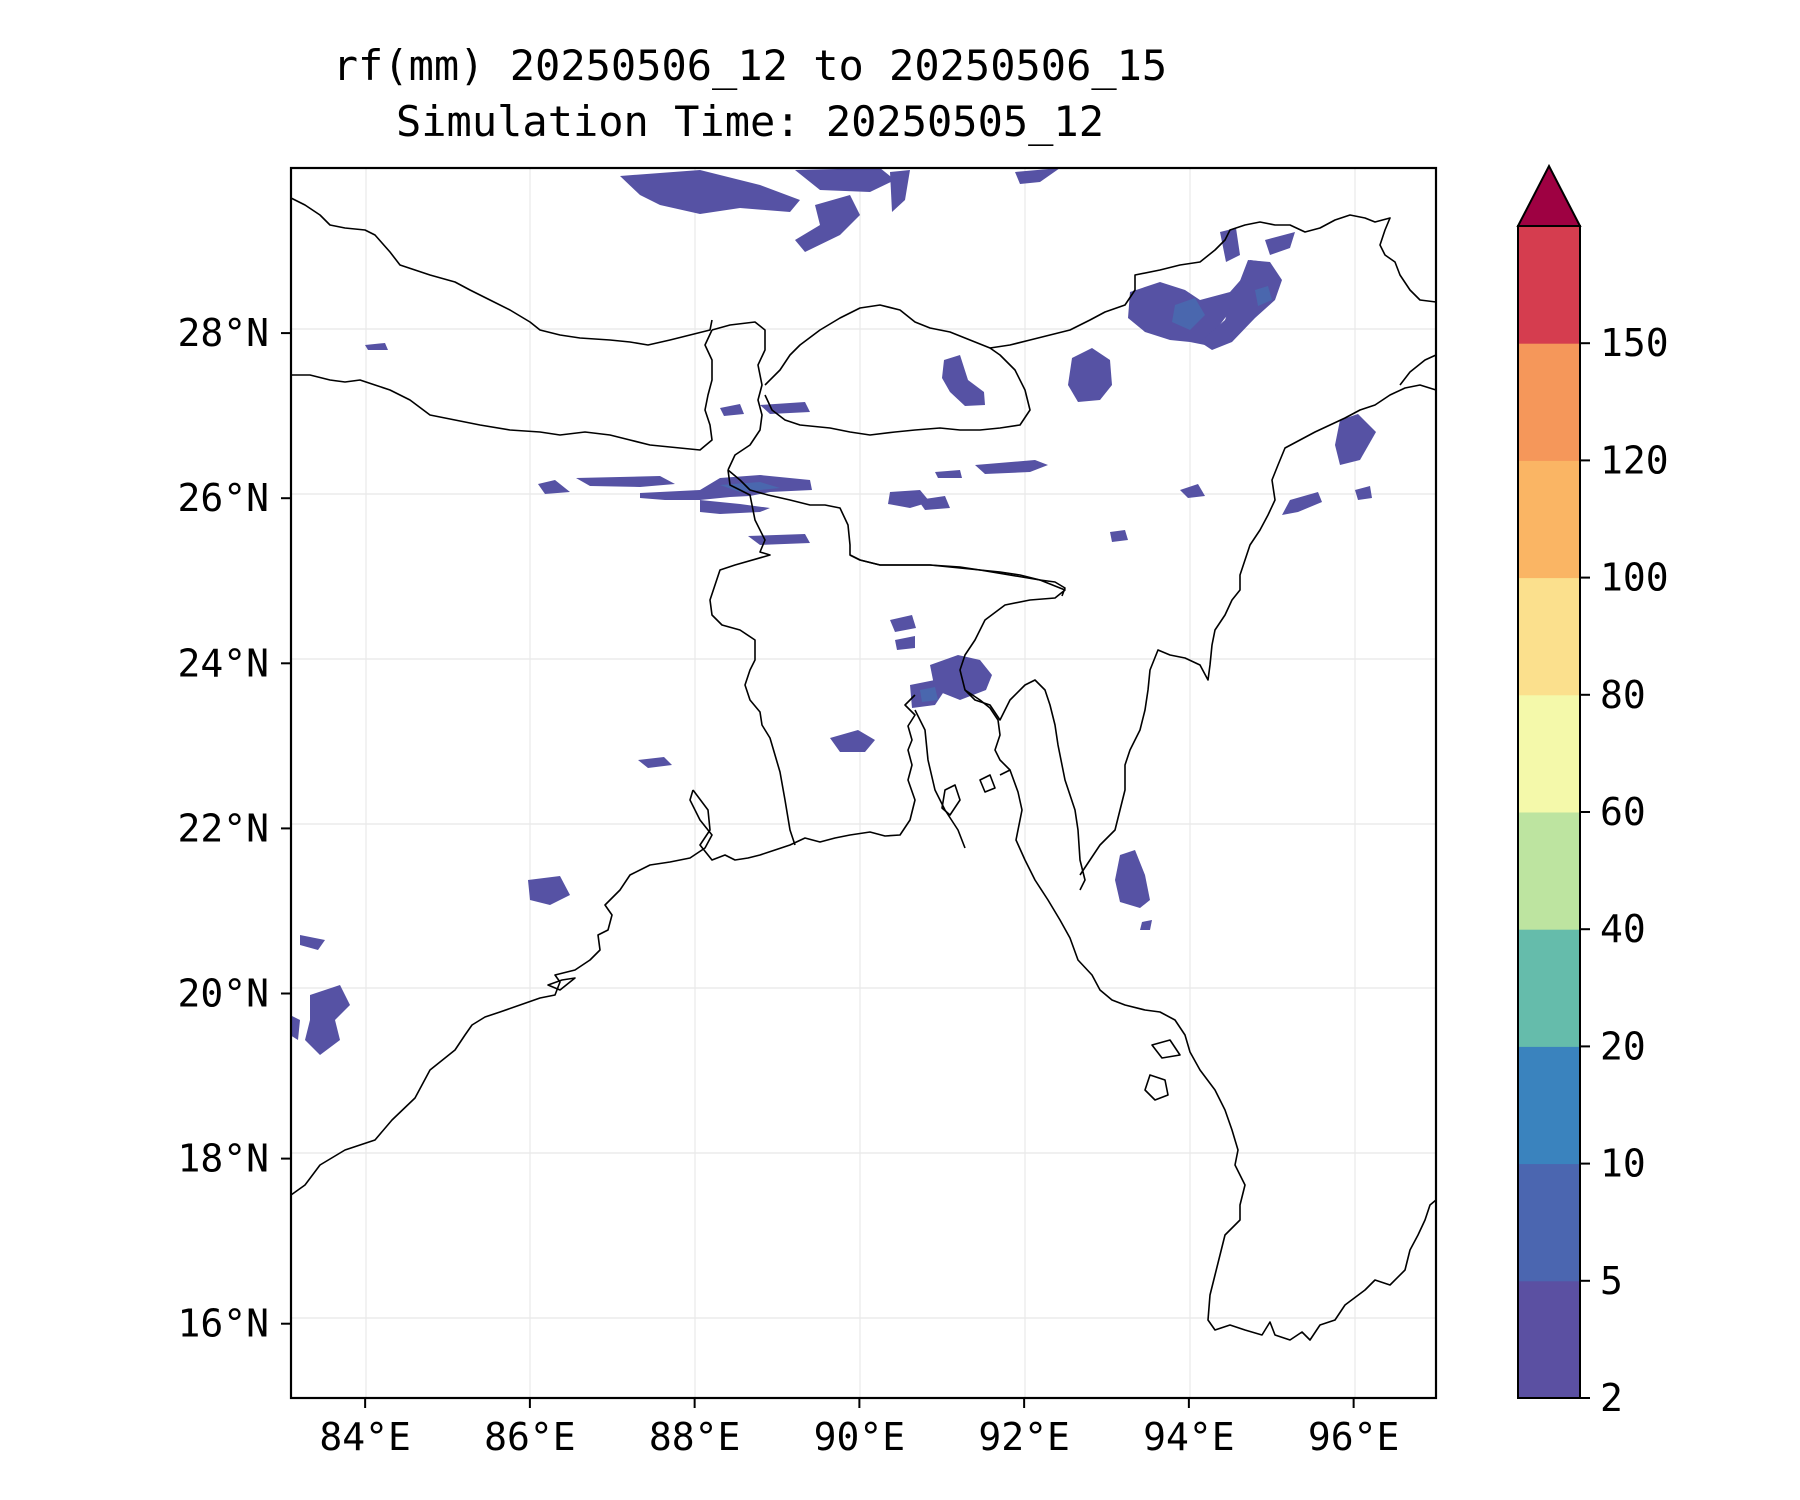 The width and height of the screenshot is (1800, 1500). What do you see at coordinates (1549, 195) in the screenshot?
I see `colorbar-extend-arrow` at bounding box center [1549, 195].